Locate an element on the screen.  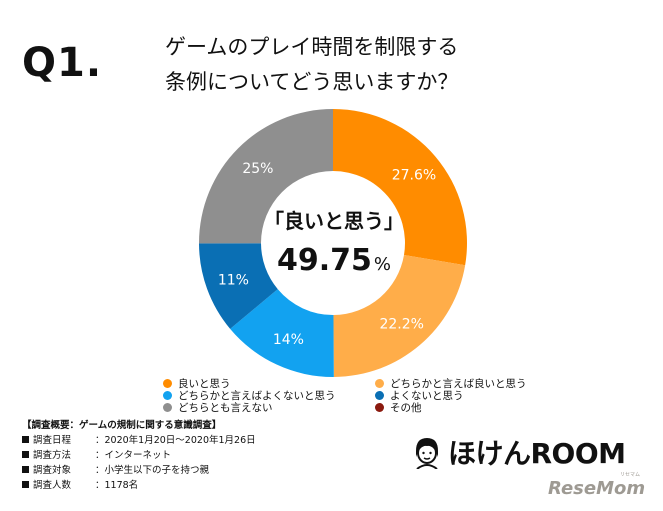
center-value: 49.75% is located at coordinates (334, 260).